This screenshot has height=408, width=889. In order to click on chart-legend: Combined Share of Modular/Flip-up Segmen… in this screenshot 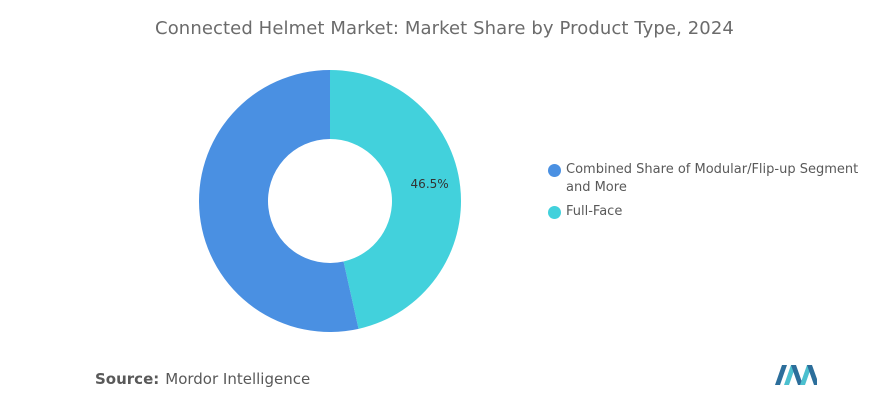, I will do `click(708, 194)`.